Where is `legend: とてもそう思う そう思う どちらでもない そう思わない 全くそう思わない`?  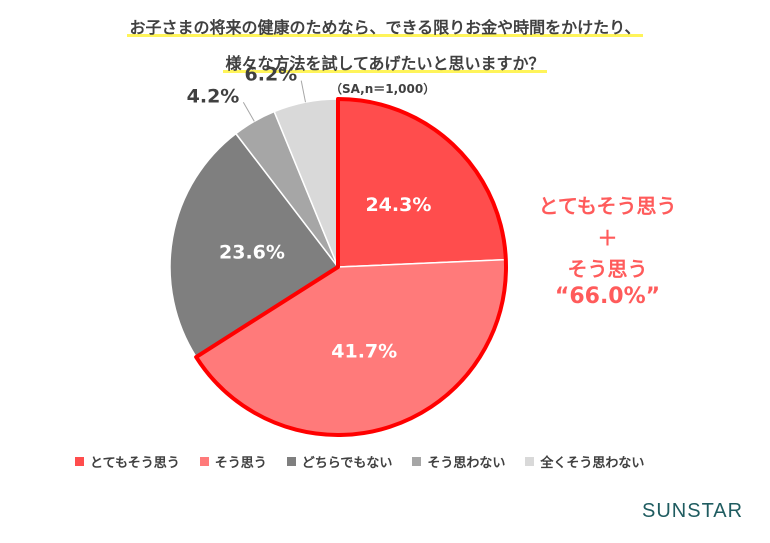
legend: とてもそう思う そう思う どちらでもない そう思わない 全くそう思わない is located at coordinates (359, 461).